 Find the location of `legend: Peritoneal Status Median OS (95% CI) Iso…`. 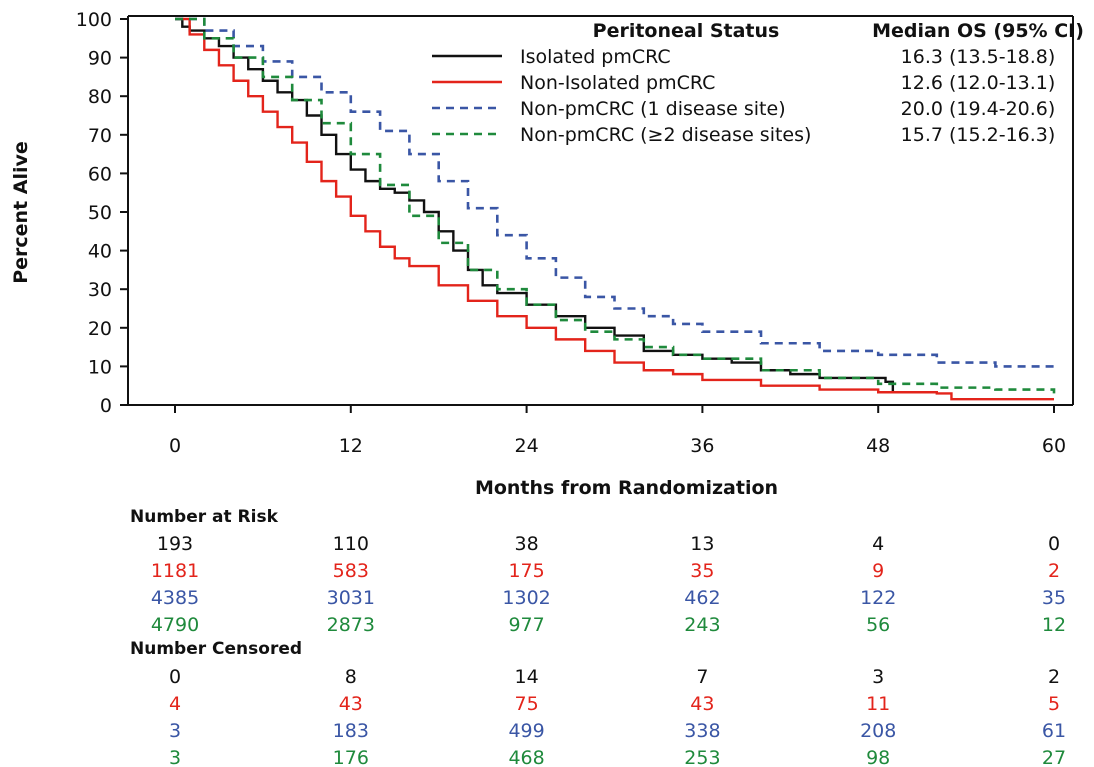

legend: Peritoneal Status Median OS (95% CI) Iso… is located at coordinates (758, 83).